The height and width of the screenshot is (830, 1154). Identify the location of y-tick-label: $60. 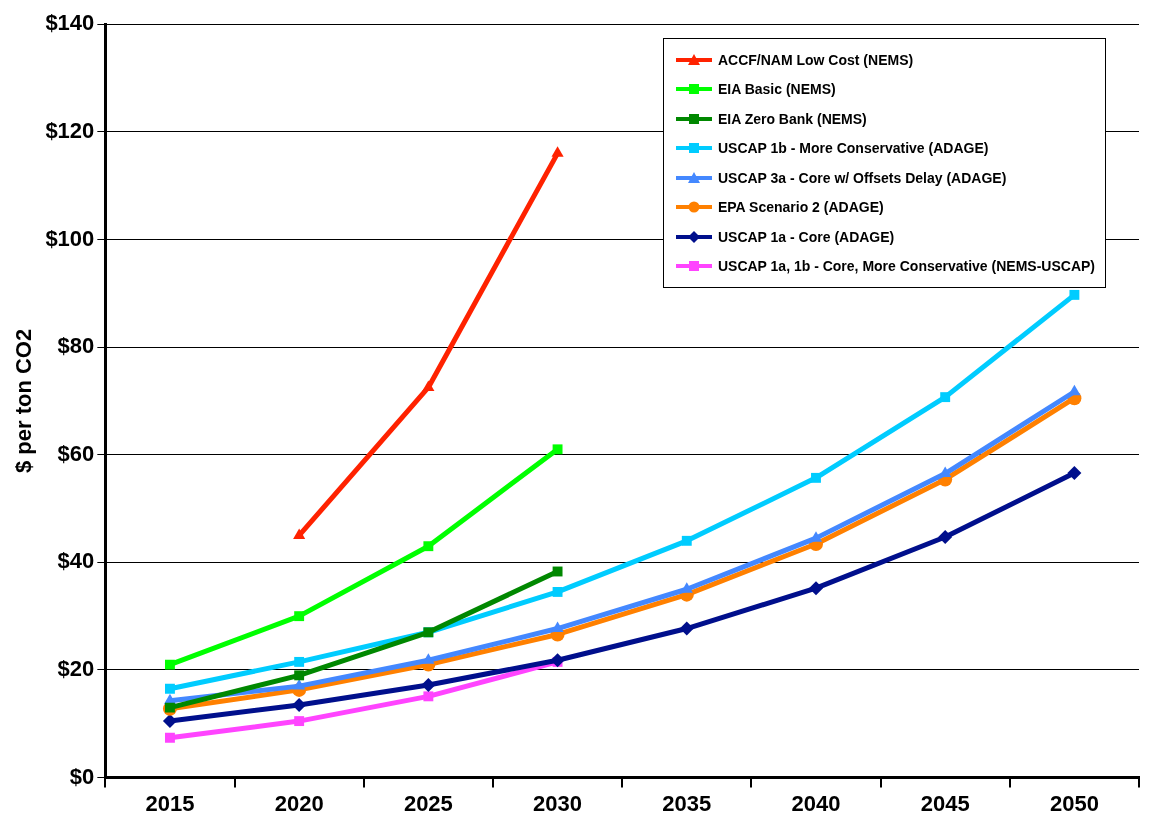
(76, 453).